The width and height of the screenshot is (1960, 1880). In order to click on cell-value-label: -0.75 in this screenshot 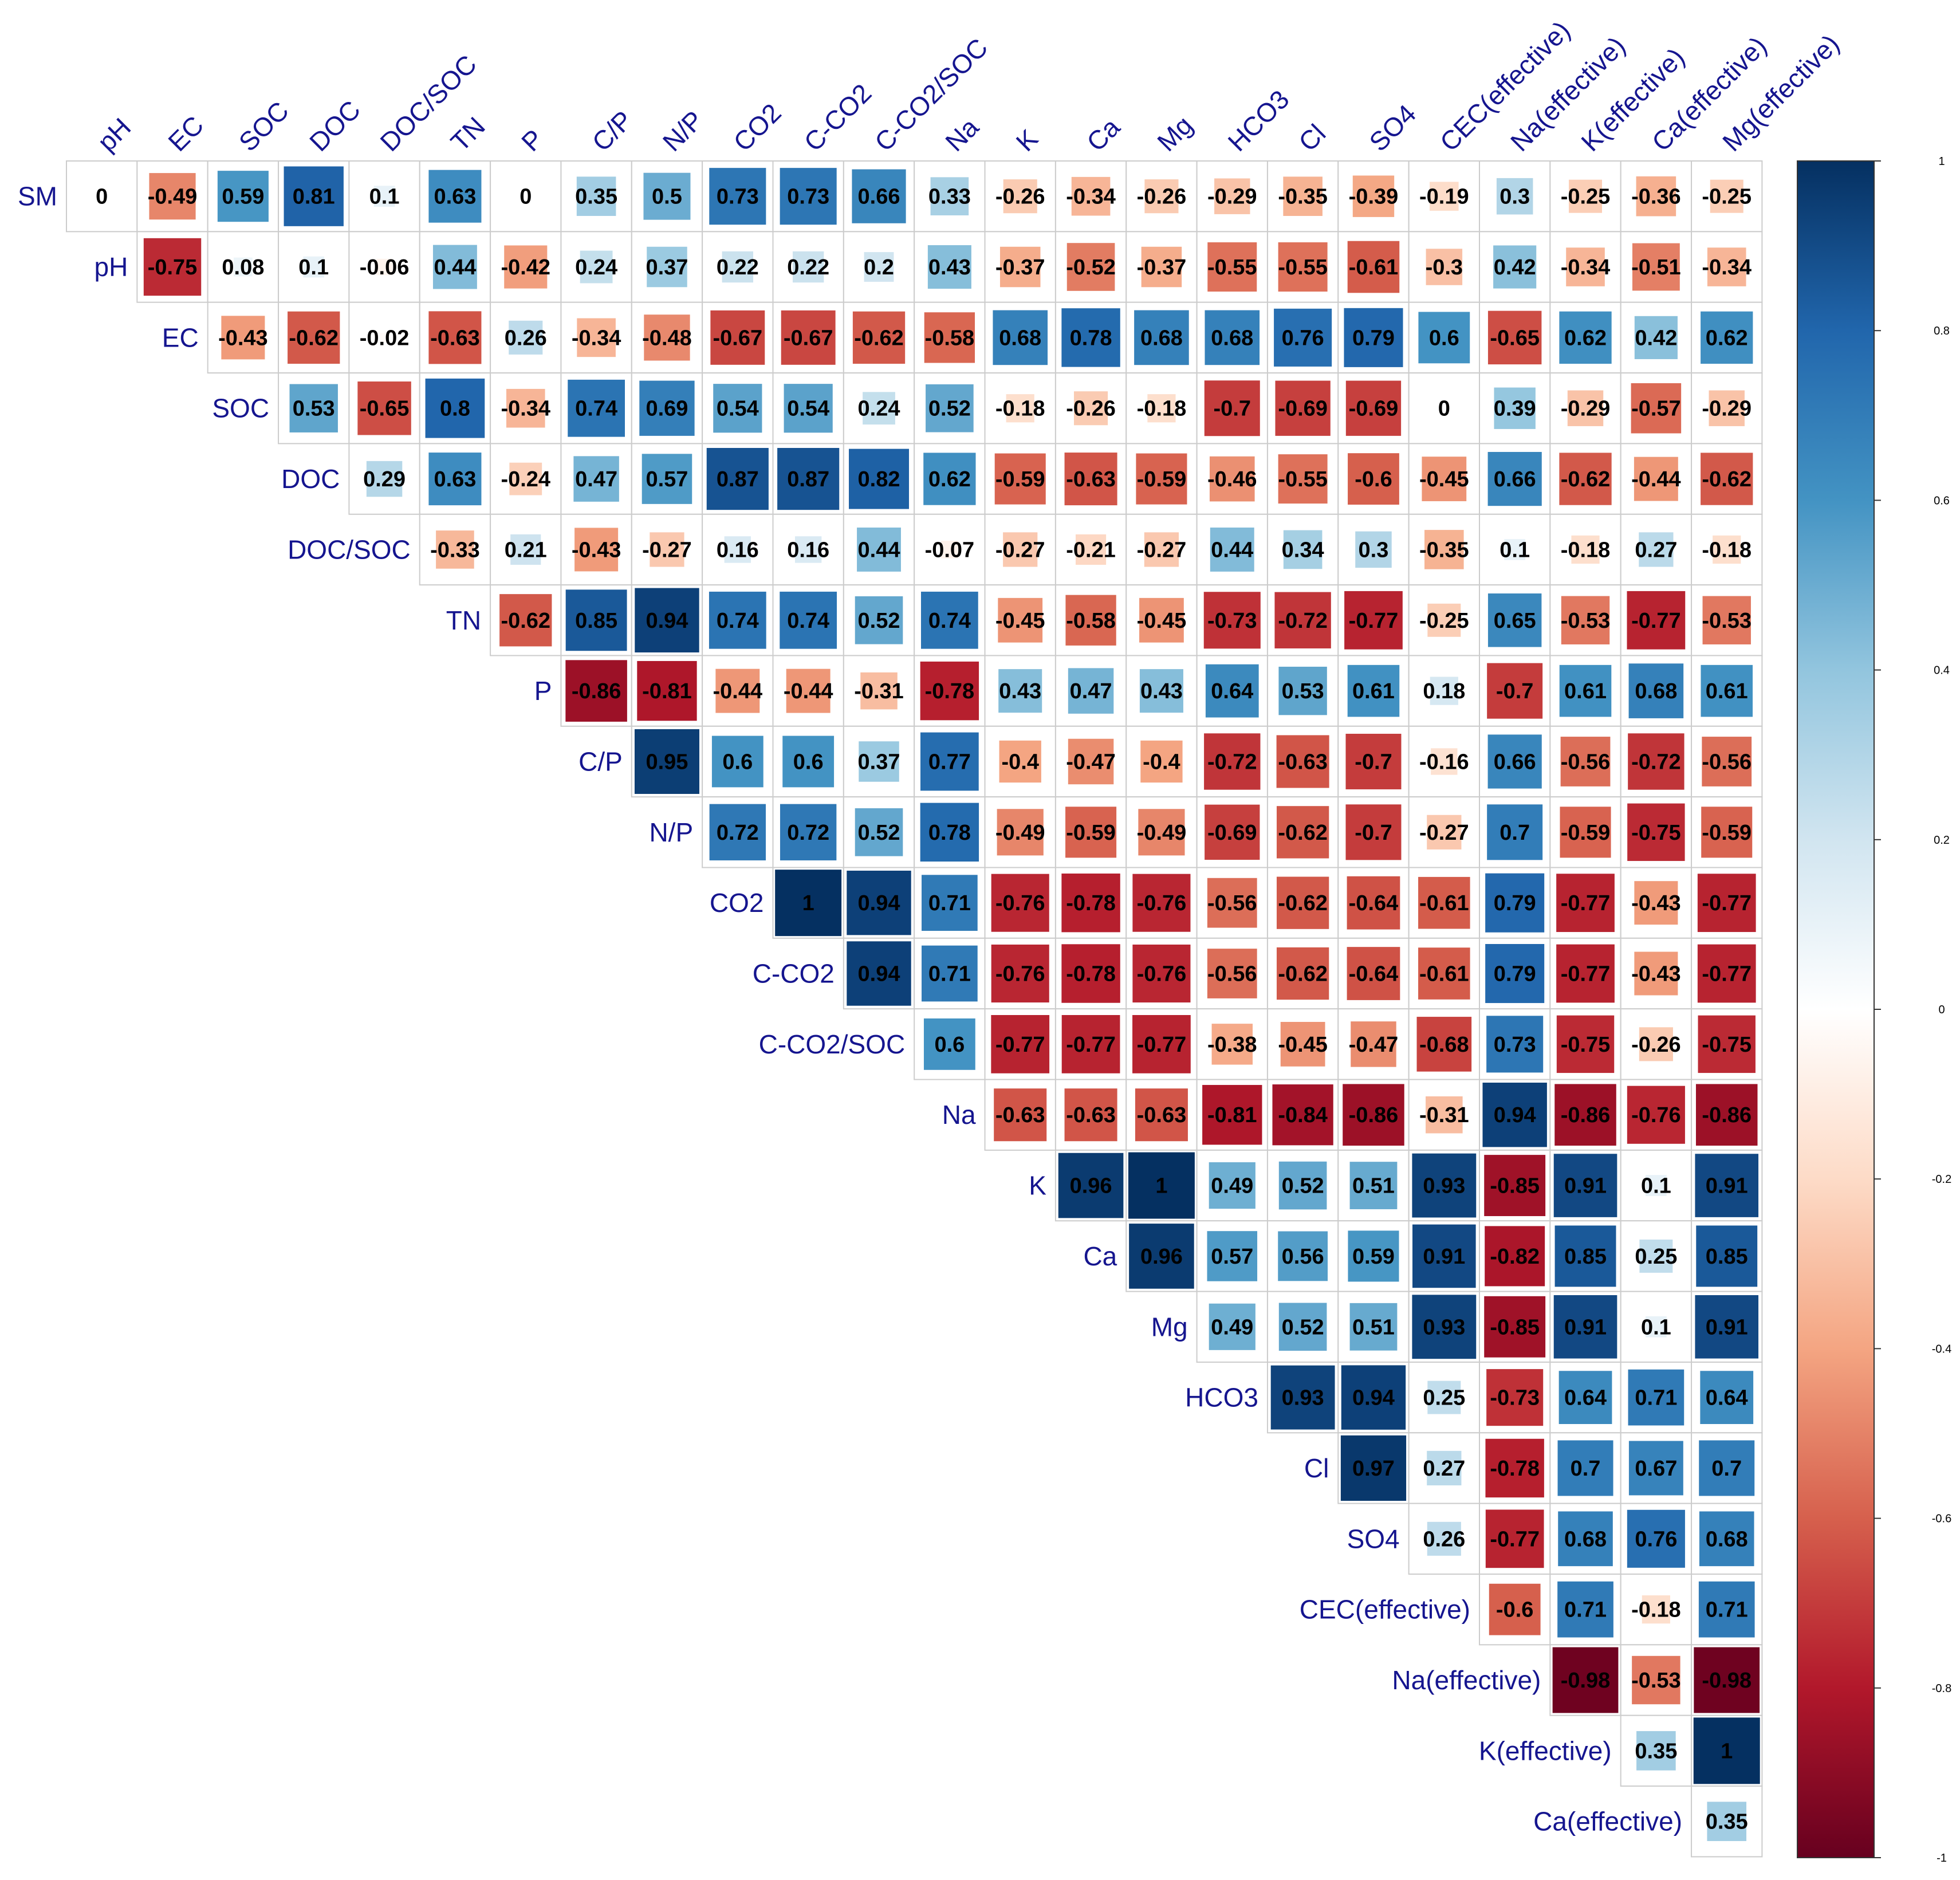, I will do `click(173, 268)`.